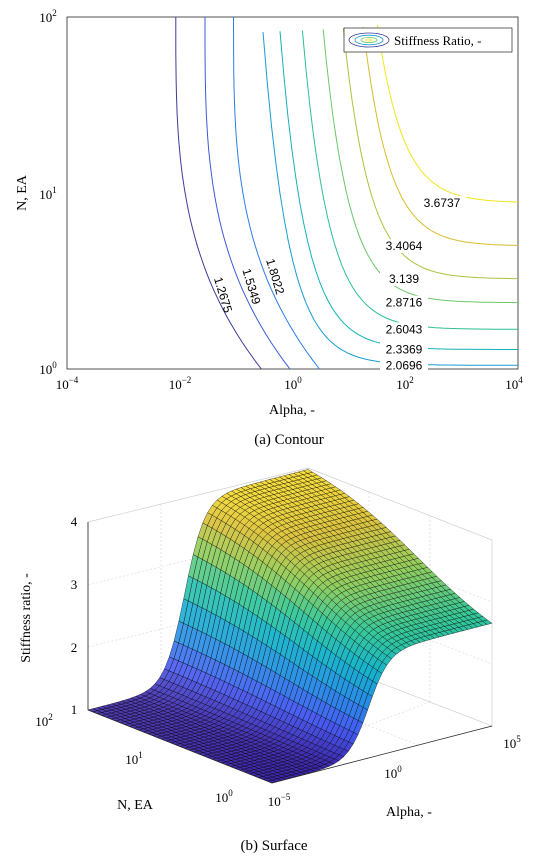 The height and width of the screenshot is (862, 538). What do you see at coordinates (180, 383) in the screenshot?
I see `x-tick-label: 10⁻²` at bounding box center [180, 383].